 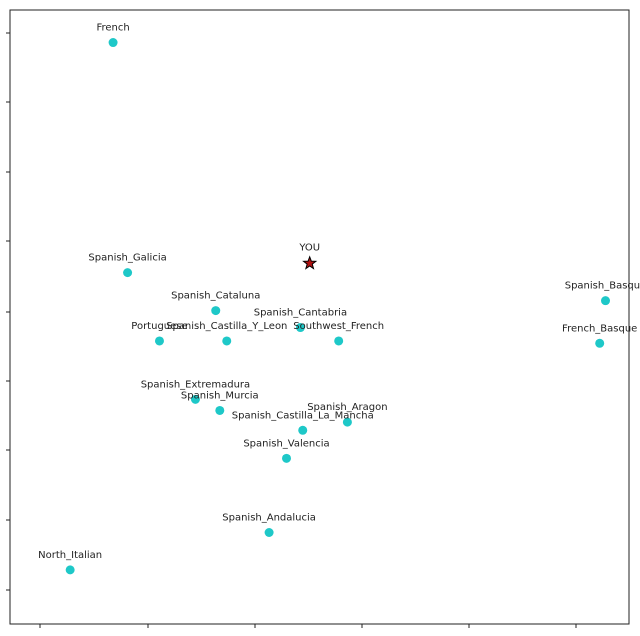 I want to click on point-label-12: Spanish_Castilla_La_Mancha, so click(x=303, y=415).